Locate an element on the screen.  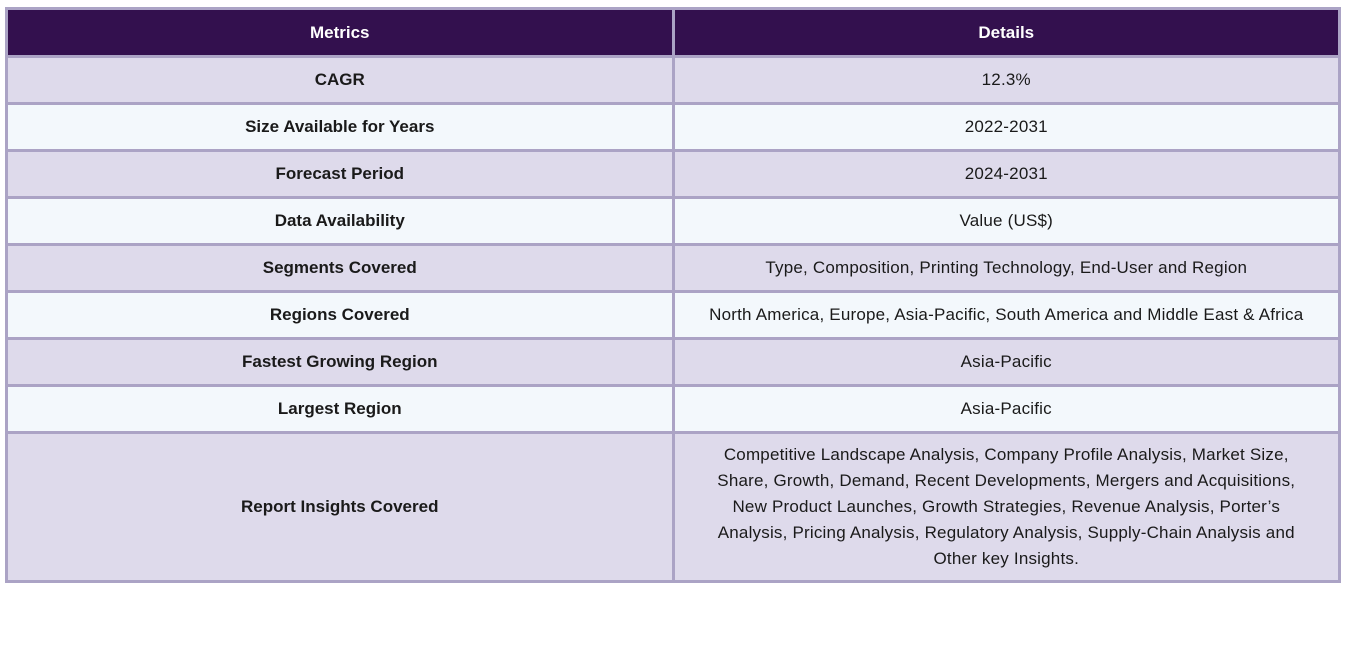
table-row: Size Available for Years 2022-2031 is located at coordinates (673, 127).